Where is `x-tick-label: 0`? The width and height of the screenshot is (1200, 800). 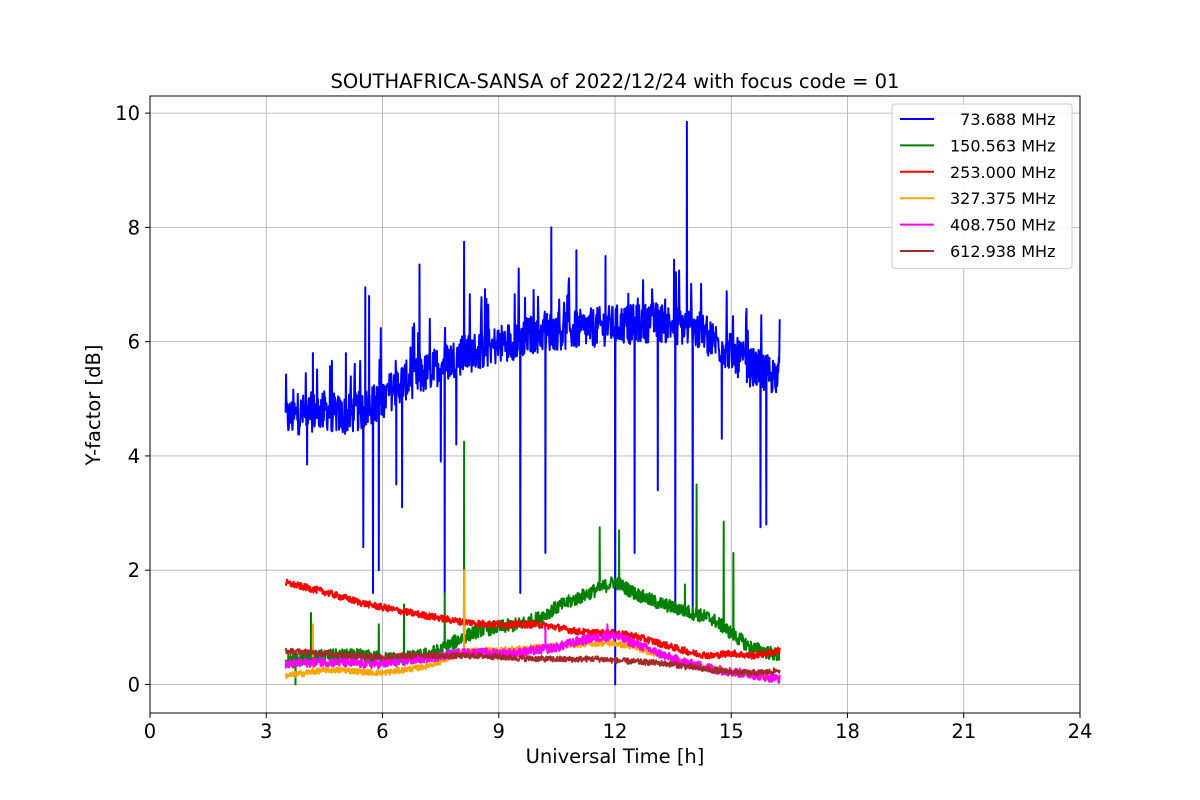 x-tick-label: 0 is located at coordinates (150, 731).